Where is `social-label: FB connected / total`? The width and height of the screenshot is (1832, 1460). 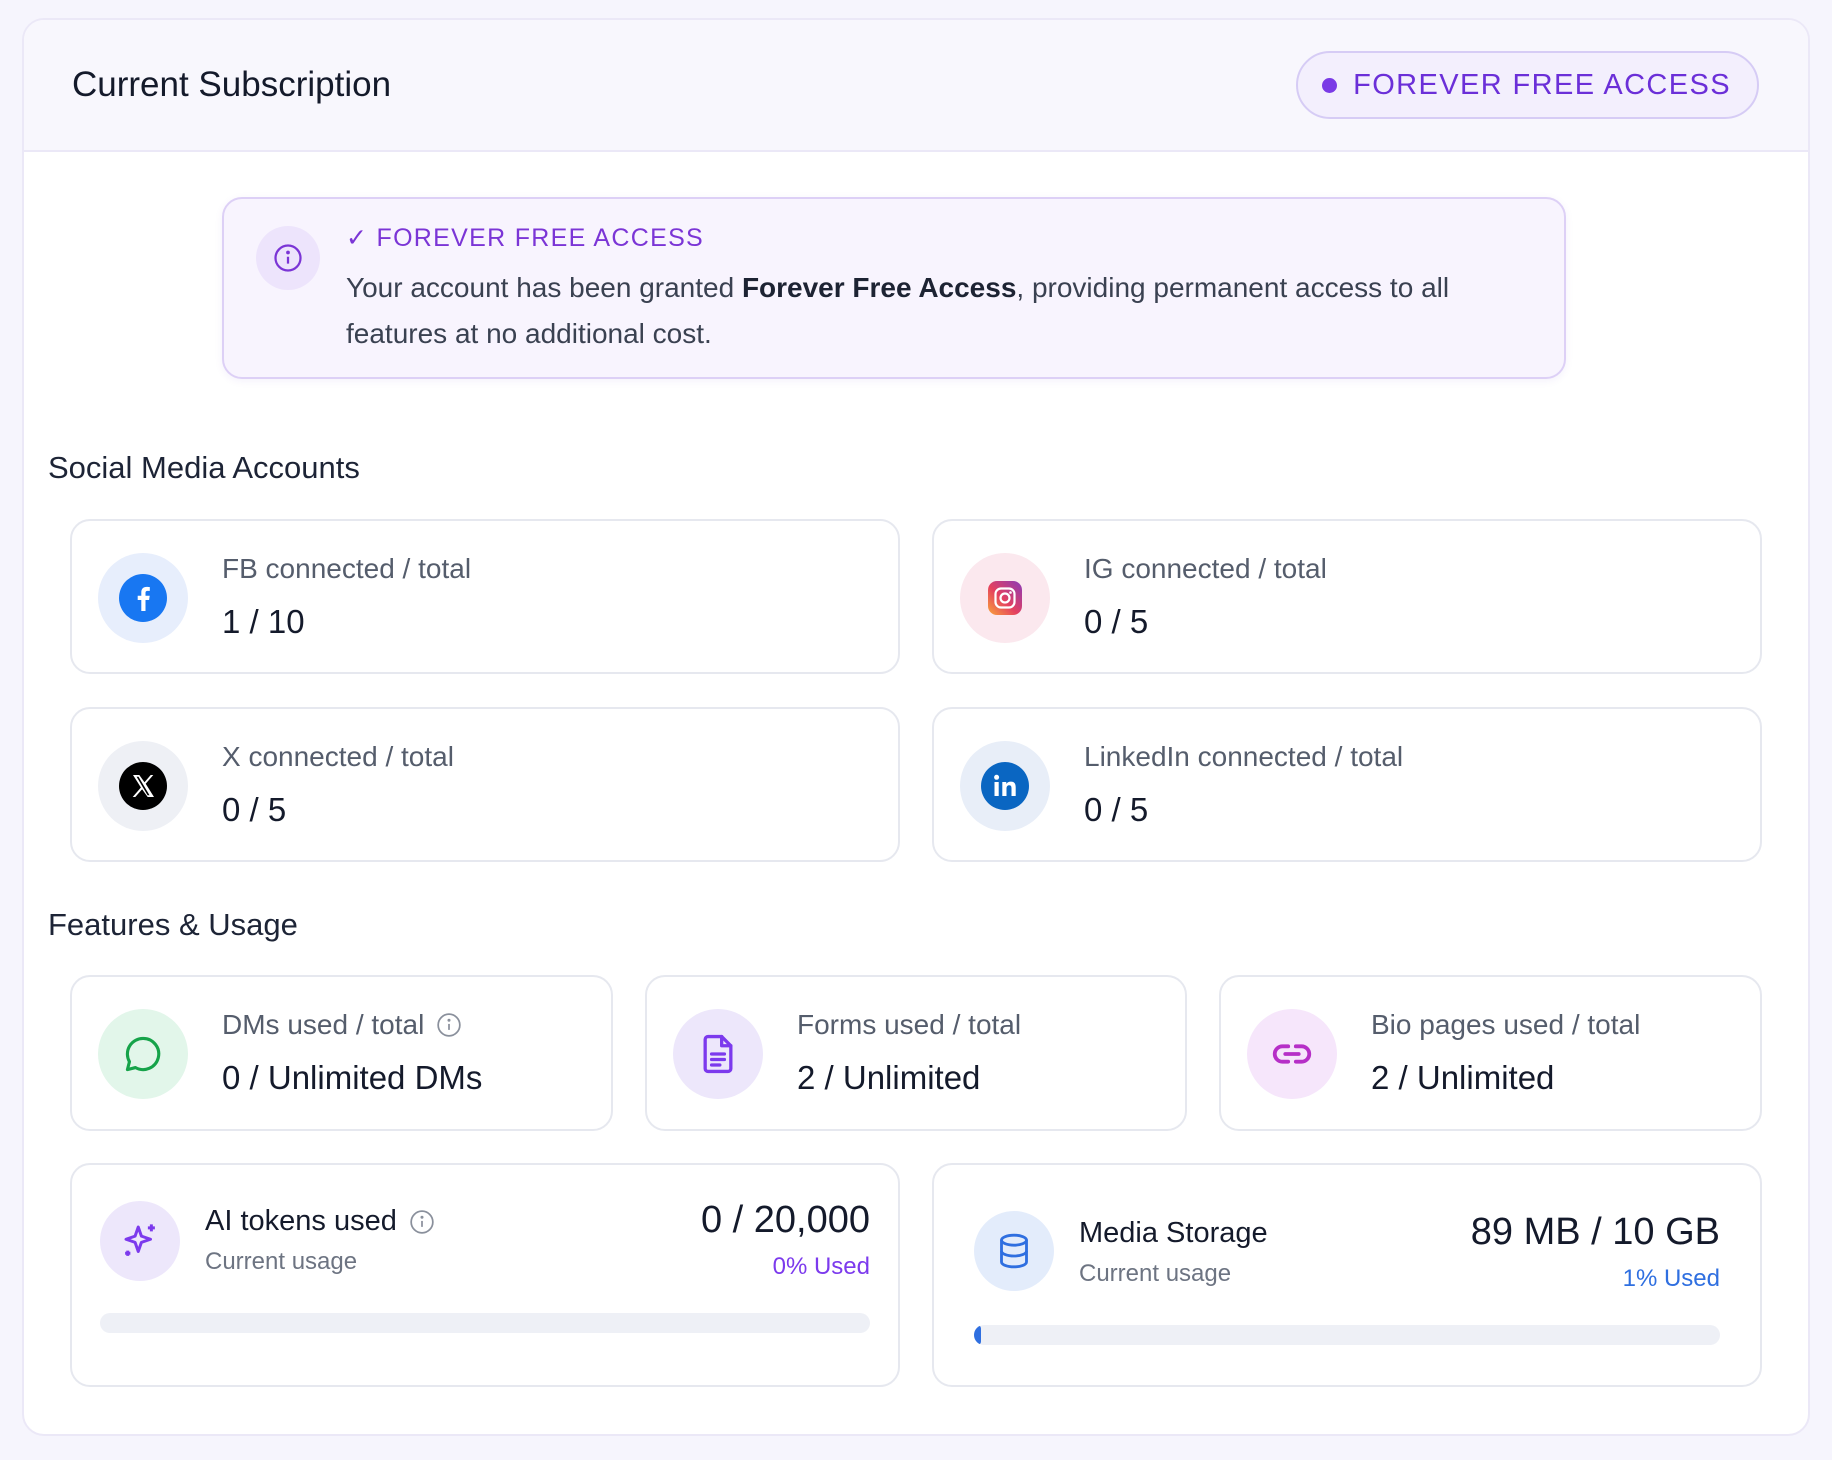
social-label: FB connected / total is located at coordinates (347, 568).